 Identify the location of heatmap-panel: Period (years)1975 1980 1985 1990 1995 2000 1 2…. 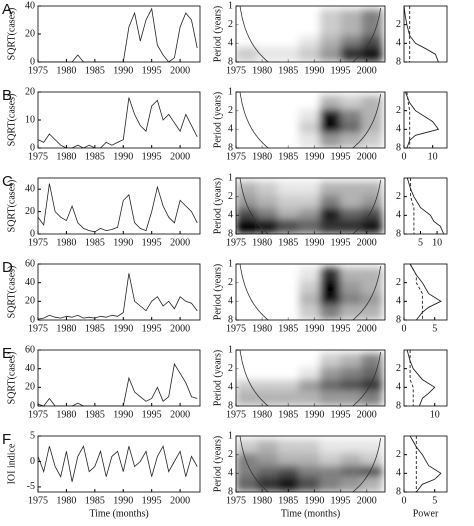
(299, 210).